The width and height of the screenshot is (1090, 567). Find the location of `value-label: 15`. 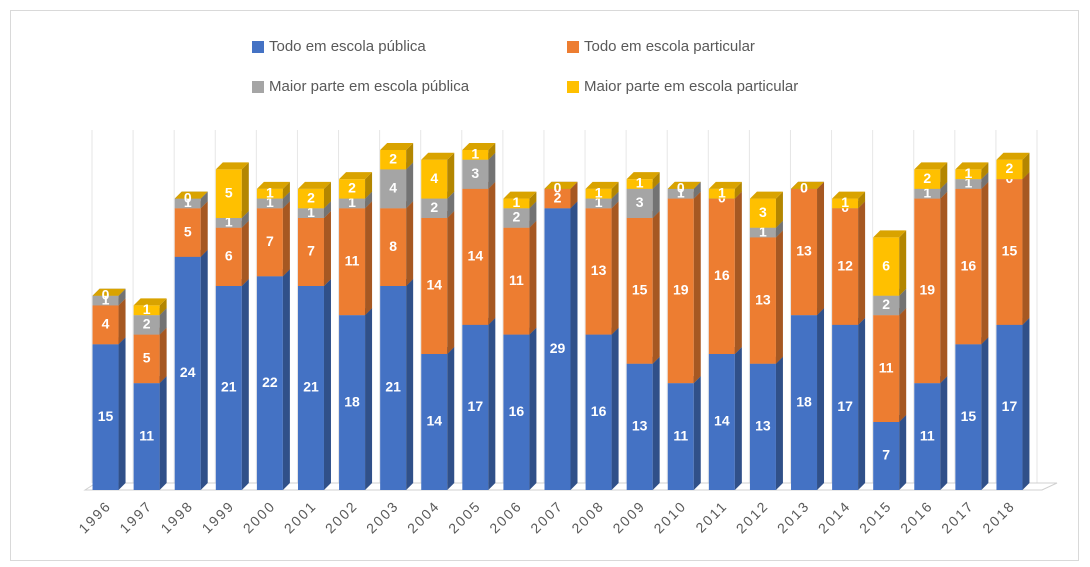

value-label: 15 is located at coordinates (640, 290).